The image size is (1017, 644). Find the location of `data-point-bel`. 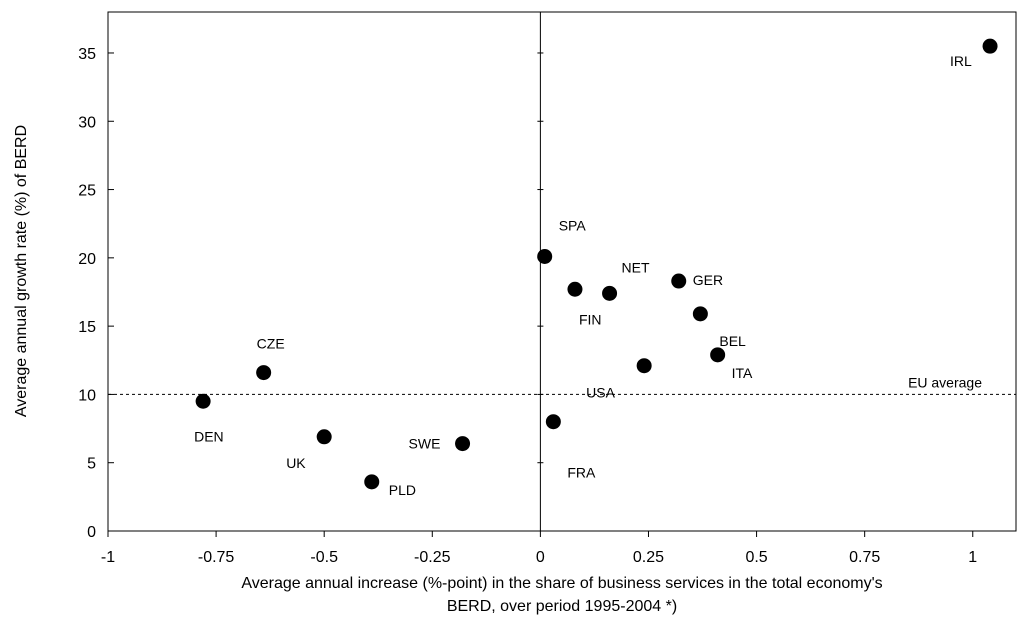

data-point-bel is located at coordinates (700, 314).